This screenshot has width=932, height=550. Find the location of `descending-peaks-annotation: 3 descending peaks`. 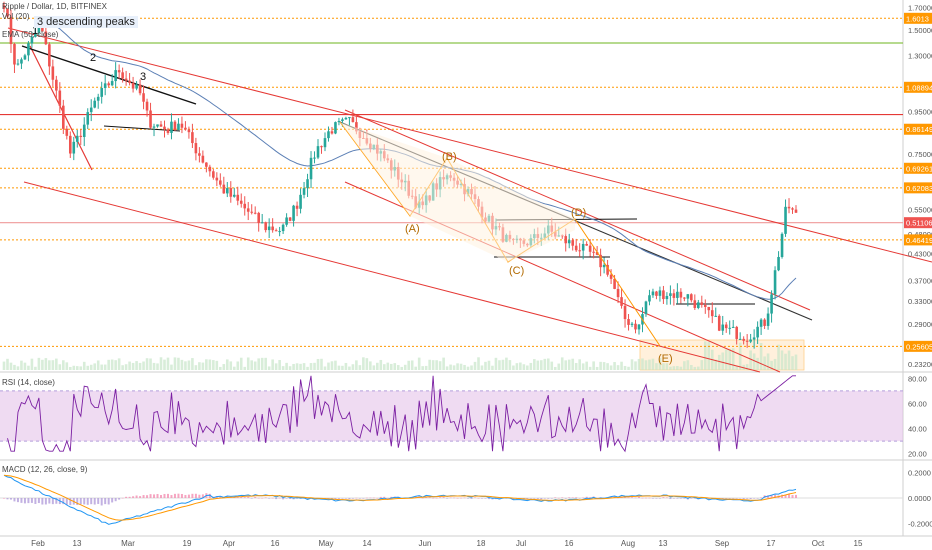

descending-peaks-annotation: 3 descending peaks is located at coordinates (86, 22).